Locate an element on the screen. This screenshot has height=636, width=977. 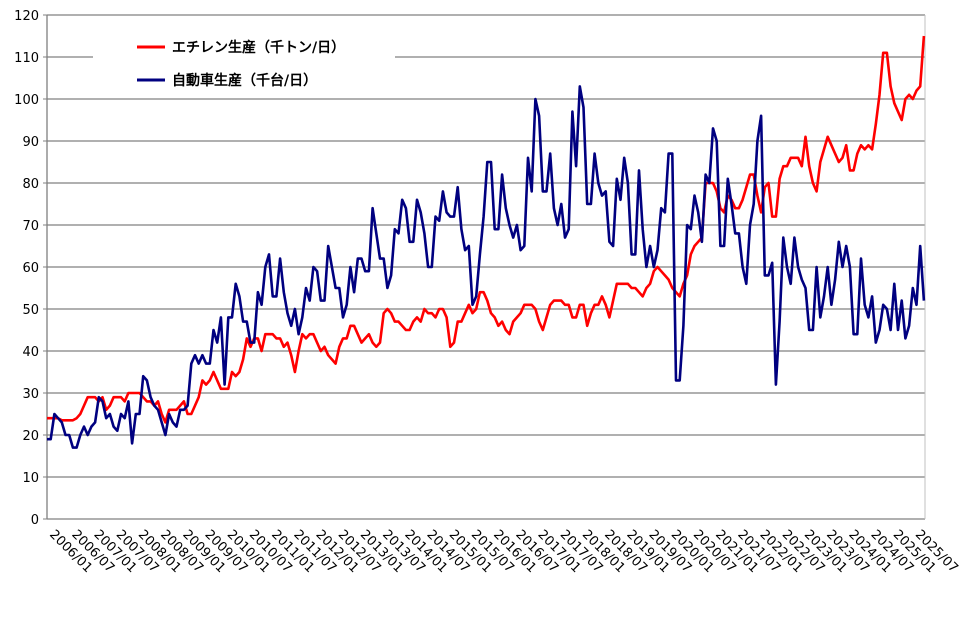
legend: エチレン生産（千トン/日） 自動車生産（千台/日） is located at coordinates (244, 63).